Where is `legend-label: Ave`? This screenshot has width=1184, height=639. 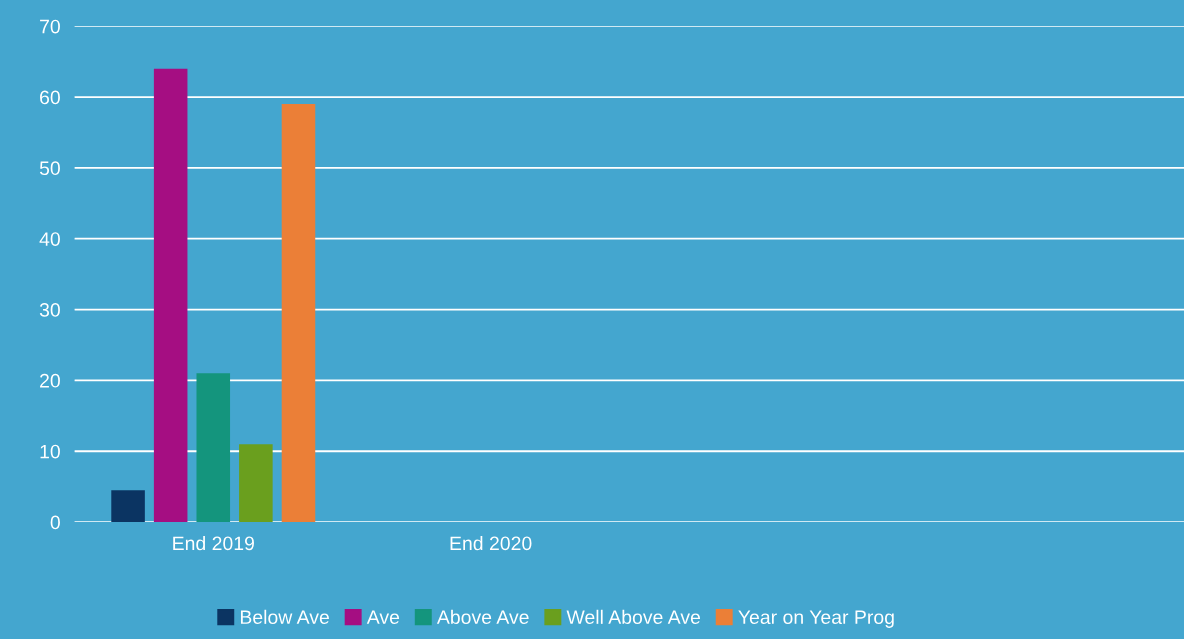 legend-label: Ave is located at coordinates (383, 617).